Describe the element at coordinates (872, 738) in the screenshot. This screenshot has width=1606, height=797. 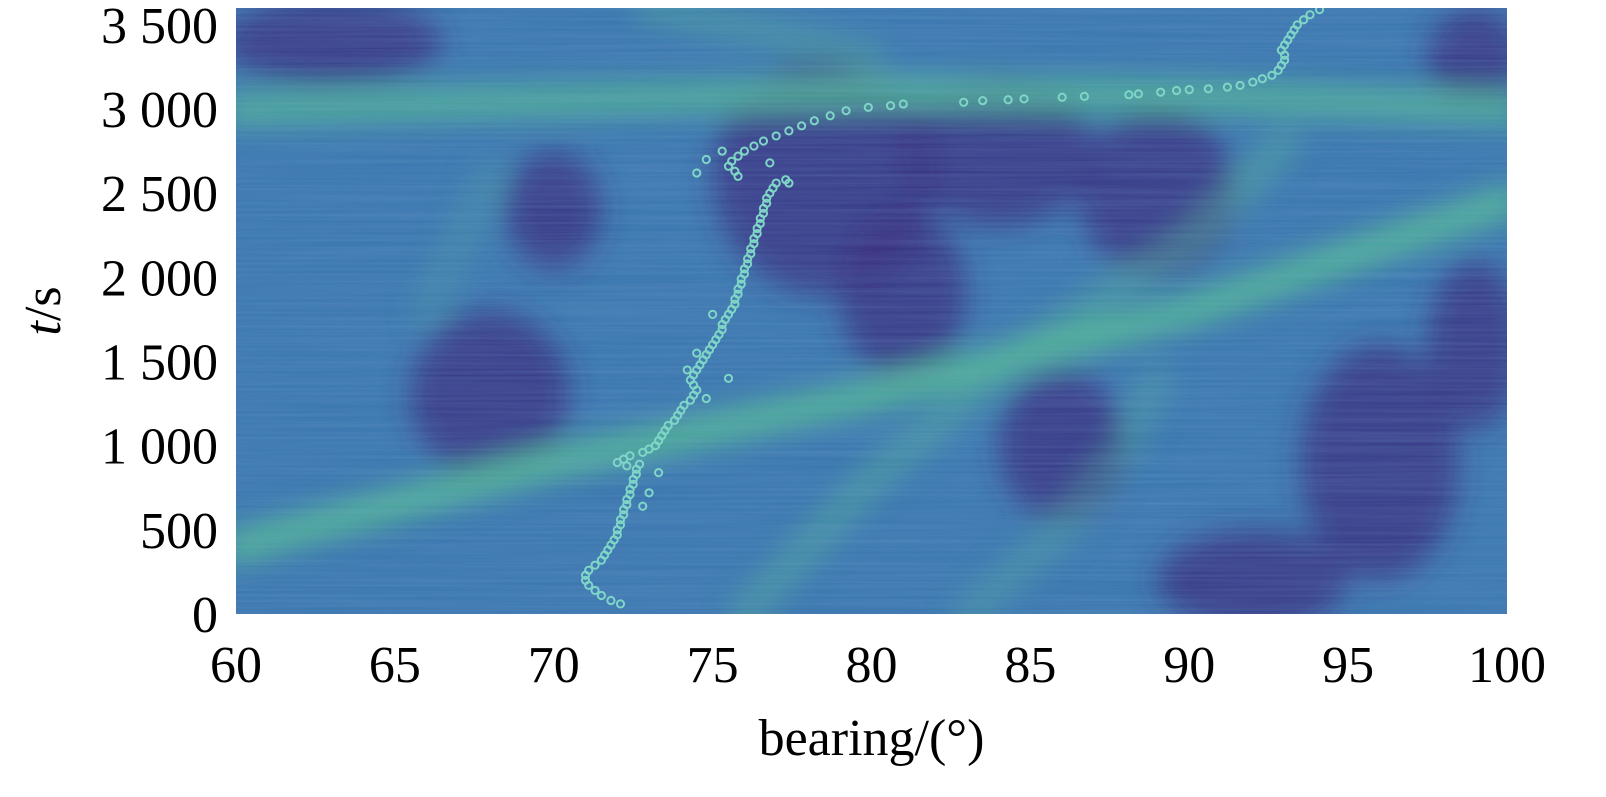
I see `x-axis-label: bearing/(°)` at that location.